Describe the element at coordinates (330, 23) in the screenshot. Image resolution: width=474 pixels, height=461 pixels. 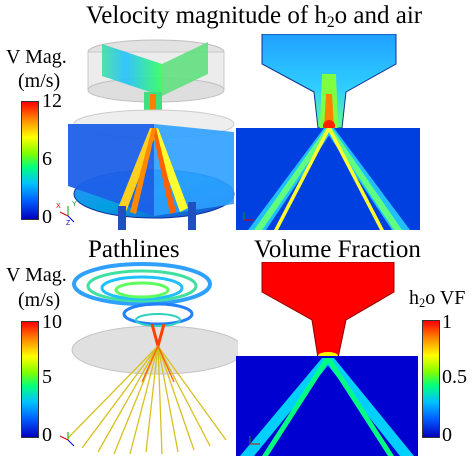
I see `top-title-subscript: 2` at that location.